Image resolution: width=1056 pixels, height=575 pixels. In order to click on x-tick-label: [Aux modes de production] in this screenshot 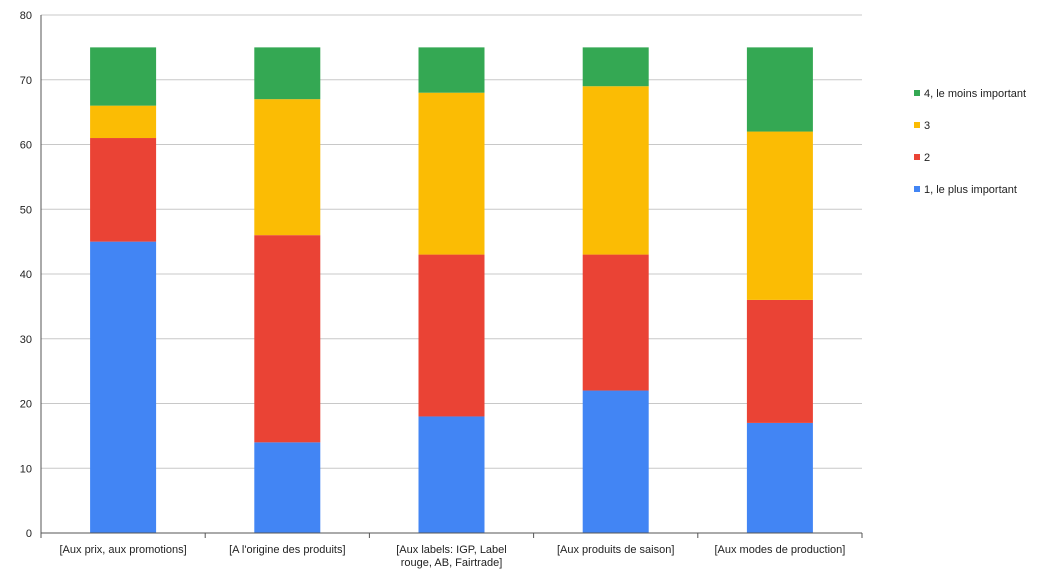, I will do `click(779, 550)`.